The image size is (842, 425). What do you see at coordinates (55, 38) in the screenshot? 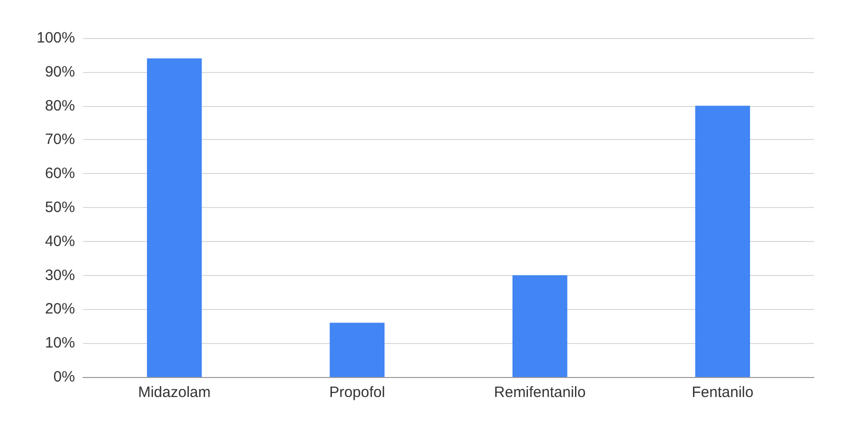
I see `y-tick-label: 100%` at bounding box center [55, 38].